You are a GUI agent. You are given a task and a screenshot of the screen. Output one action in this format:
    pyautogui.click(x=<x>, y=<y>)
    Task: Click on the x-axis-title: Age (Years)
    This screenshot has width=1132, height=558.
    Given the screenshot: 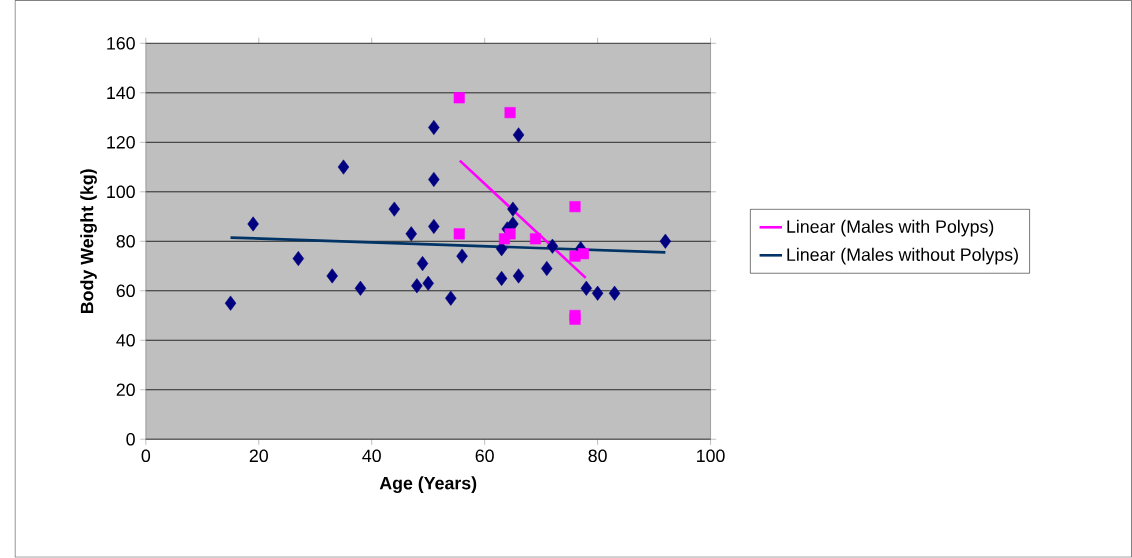 What is the action you would take?
    pyautogui.click(x=428, y=485)
    